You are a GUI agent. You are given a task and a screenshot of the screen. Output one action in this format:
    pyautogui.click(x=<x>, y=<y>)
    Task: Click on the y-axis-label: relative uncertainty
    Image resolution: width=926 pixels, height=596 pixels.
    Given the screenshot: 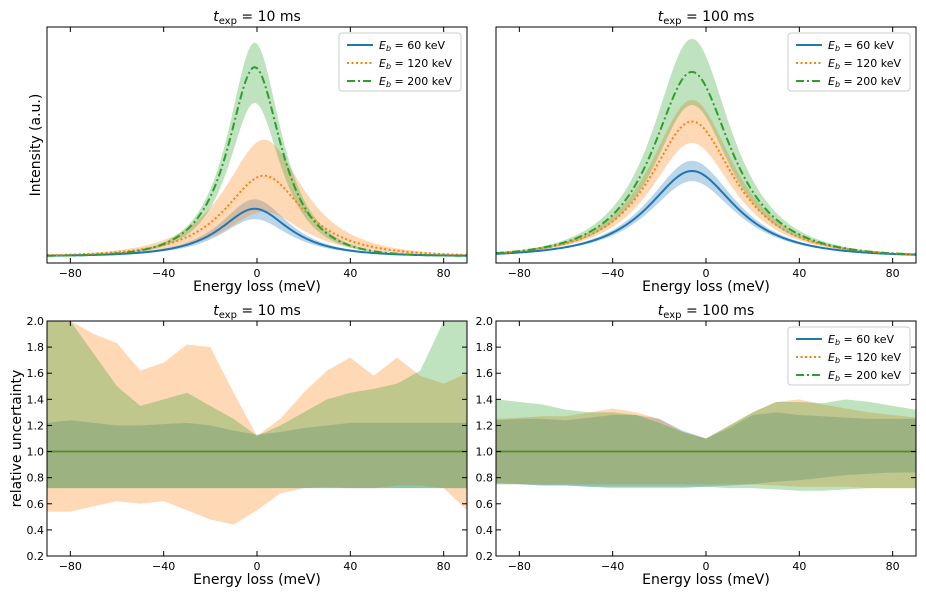 What is the action you would take?
    pyautogui.click(x=17, y=439)
    